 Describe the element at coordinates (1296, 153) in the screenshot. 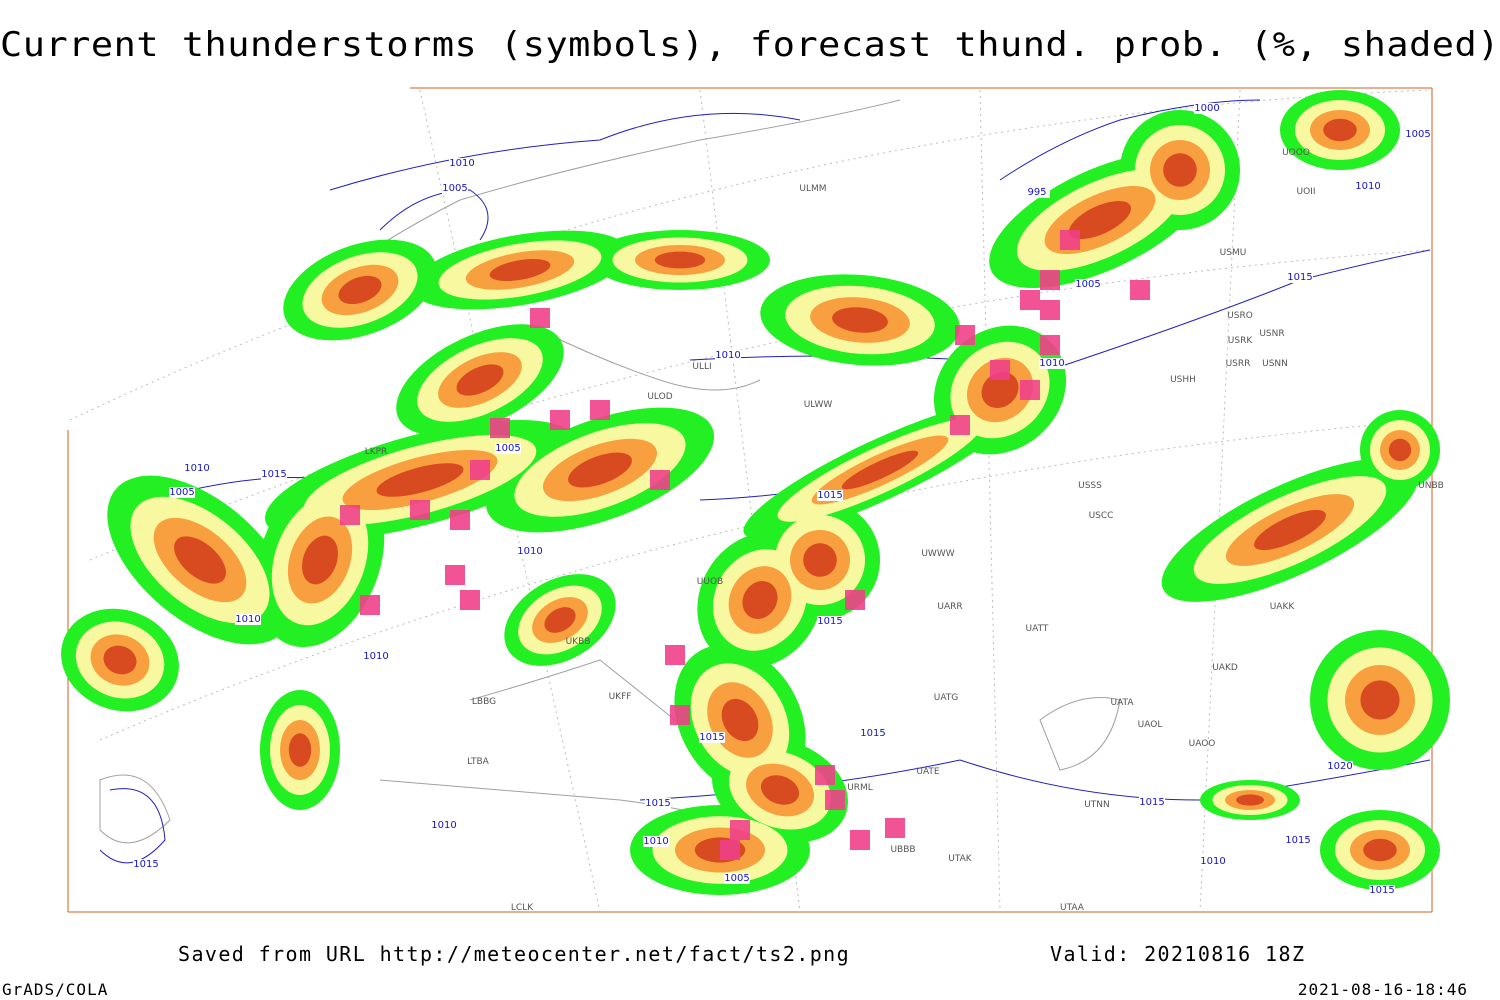

I see `station-code: UOOO` at that location.